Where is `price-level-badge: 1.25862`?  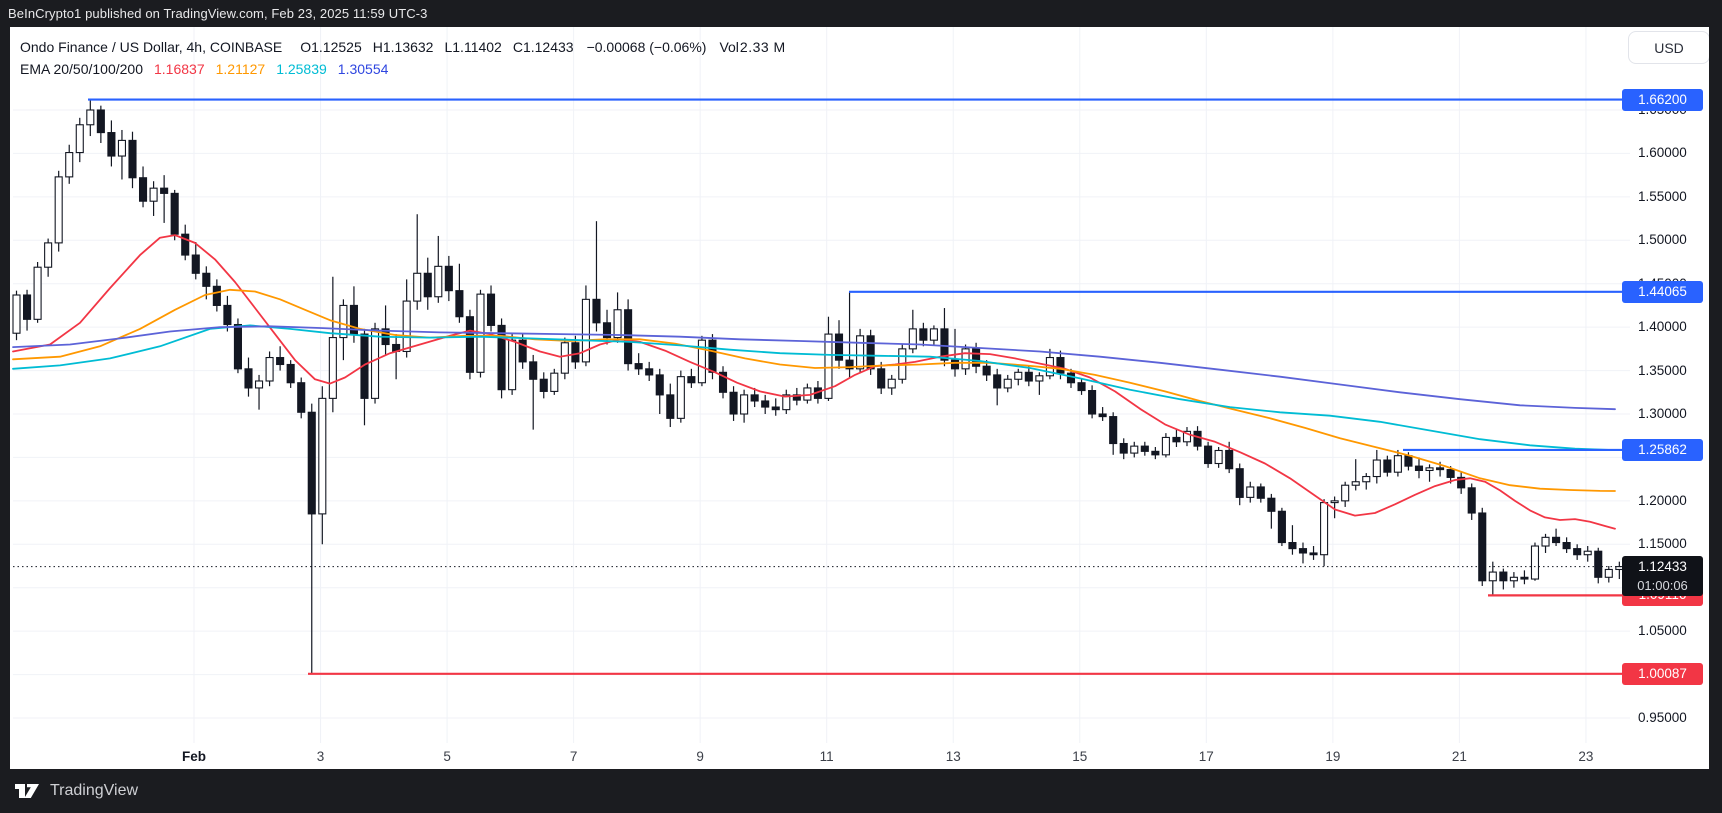
price-level-badge: 1.25862 is located at coordinates (1662, 449).